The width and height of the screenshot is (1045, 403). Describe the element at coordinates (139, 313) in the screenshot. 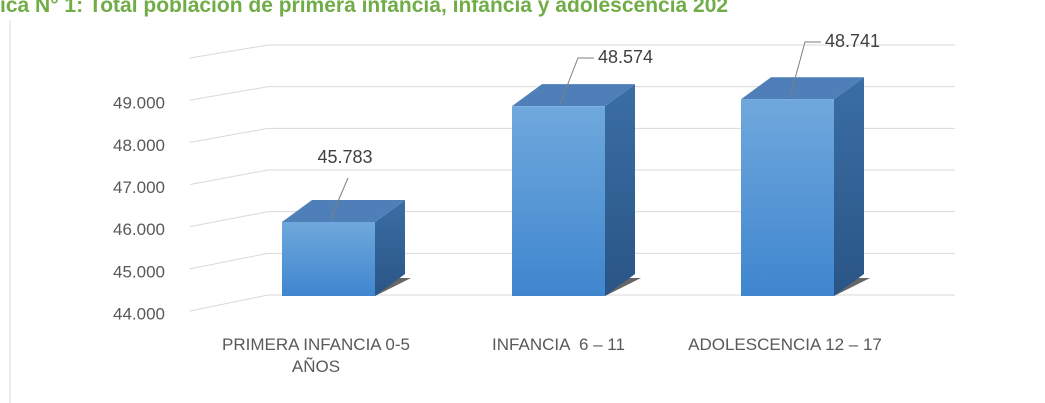

I see `y-tick-label: 44.000` at that location.